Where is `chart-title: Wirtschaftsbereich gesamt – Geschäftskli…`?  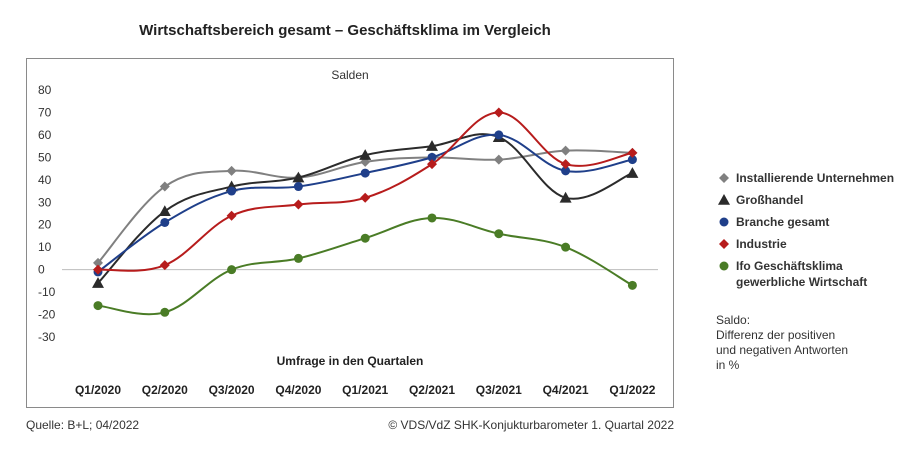
chart-title: Wirtschaftsbereich gesamt – Geschäftskli… is located at coordinates (345, 30).